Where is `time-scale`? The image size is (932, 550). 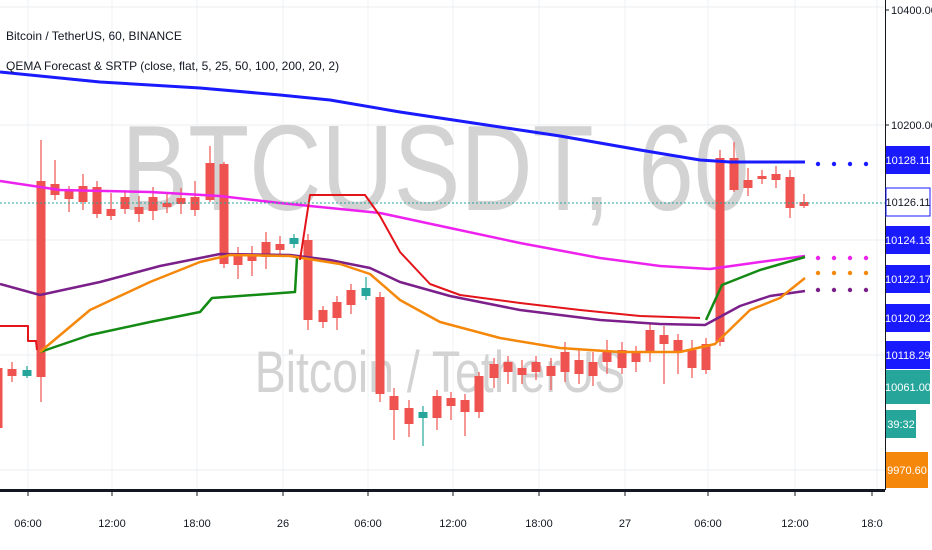 time-scale is located at coordinates (466, 520).